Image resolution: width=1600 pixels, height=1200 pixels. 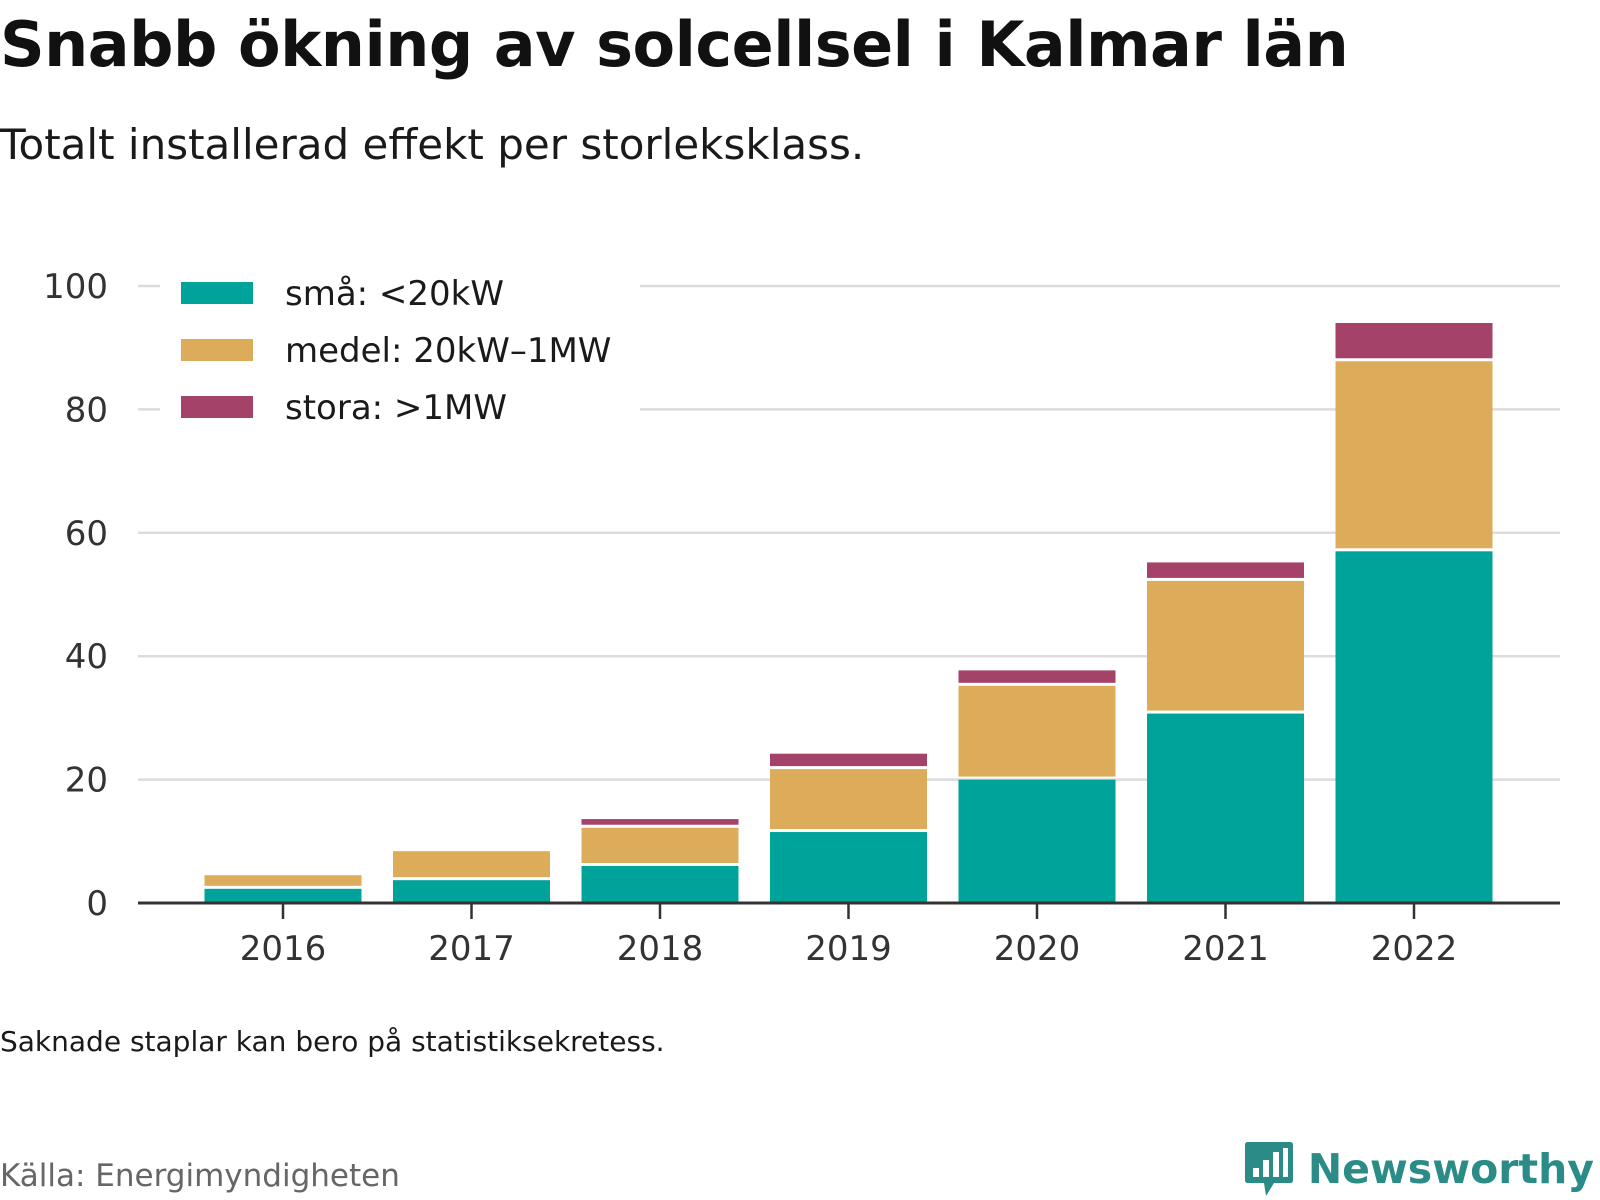 I want to click on chart-title: Snabb ökning av solcellsel i Kalmar län, so click(x=674, y=44).